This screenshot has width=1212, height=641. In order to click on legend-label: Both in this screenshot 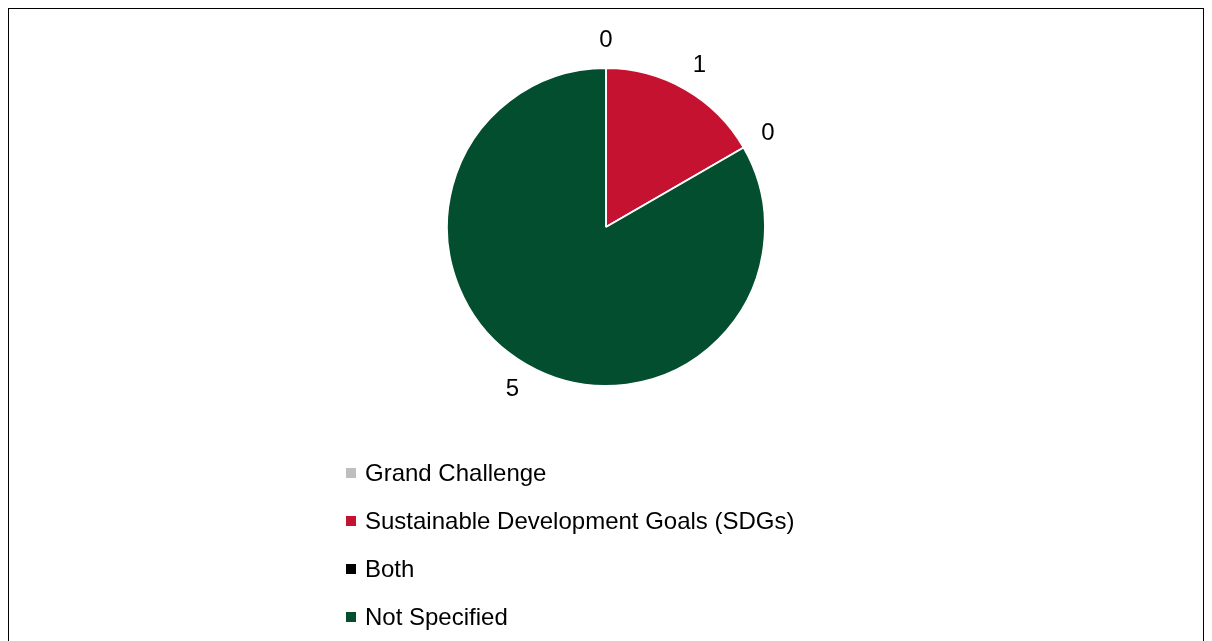, I will do `click(390, 569)`.